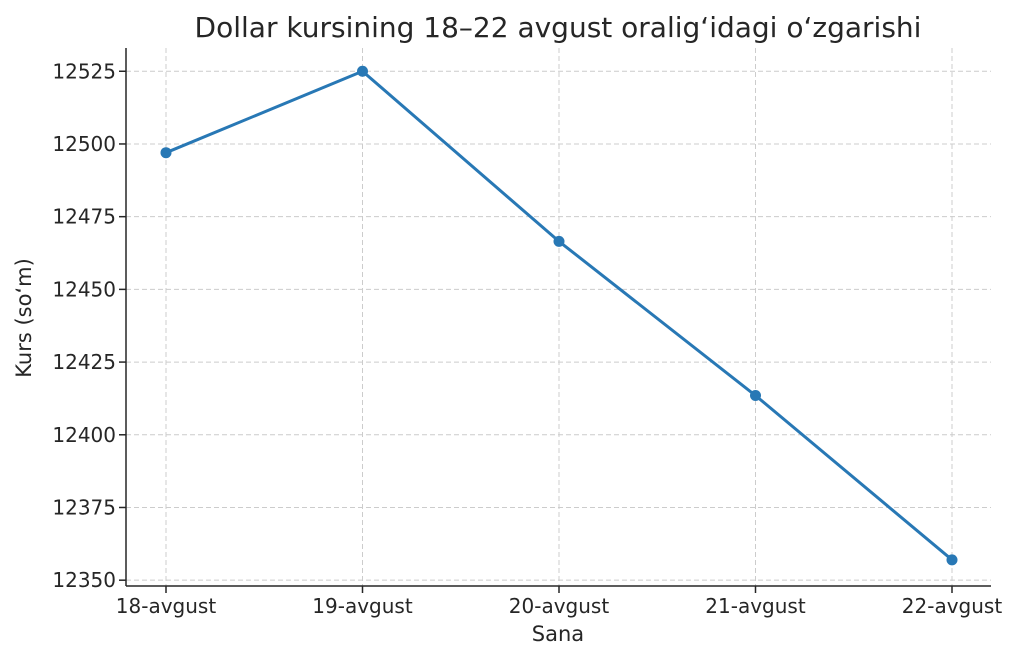  I want to click on y-tick-label: 12350, so click(84, 580).